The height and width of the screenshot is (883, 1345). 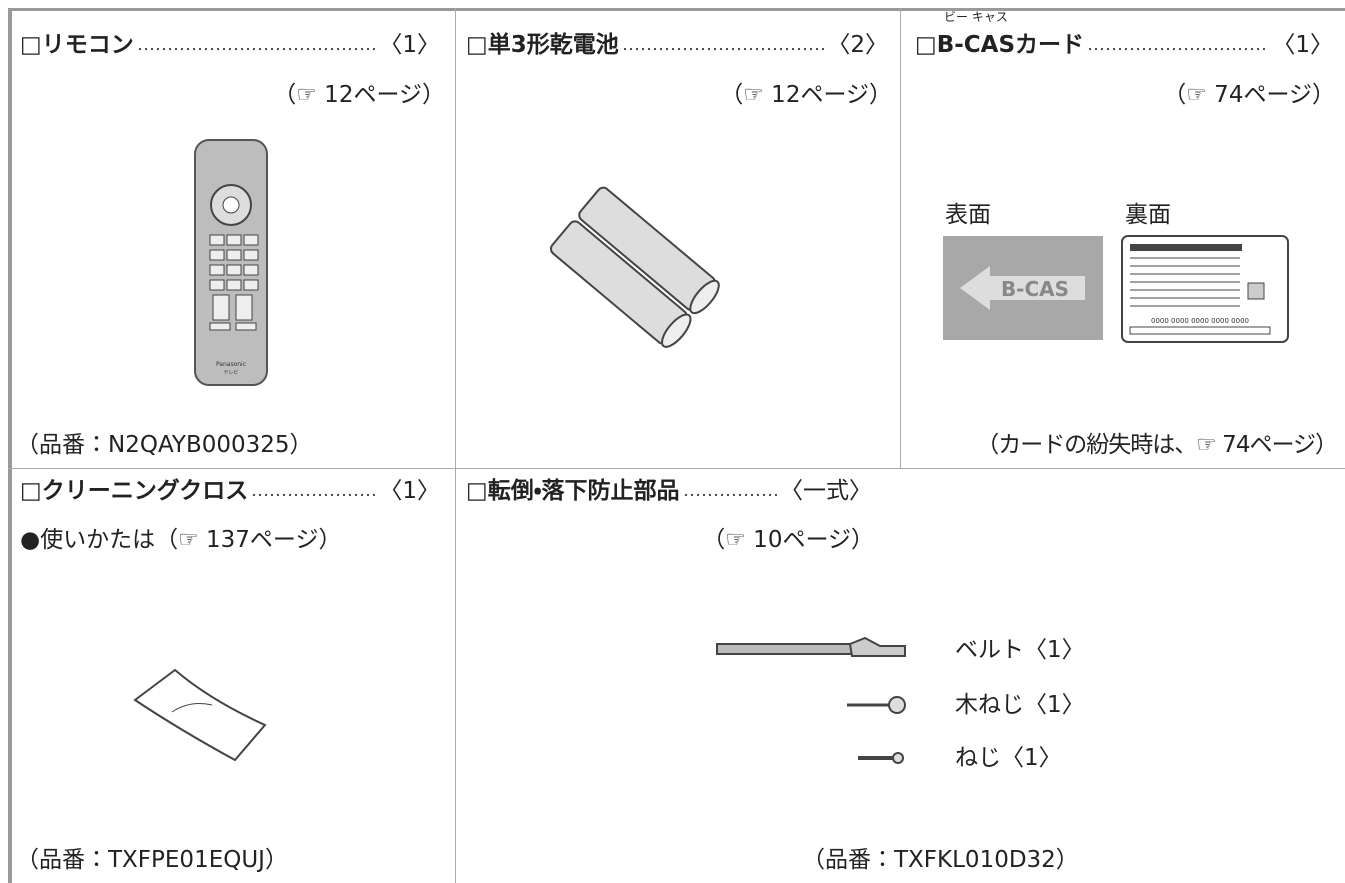 I want to click on item-ref: （☞ 10ページ）, so click(x=788, y=540).